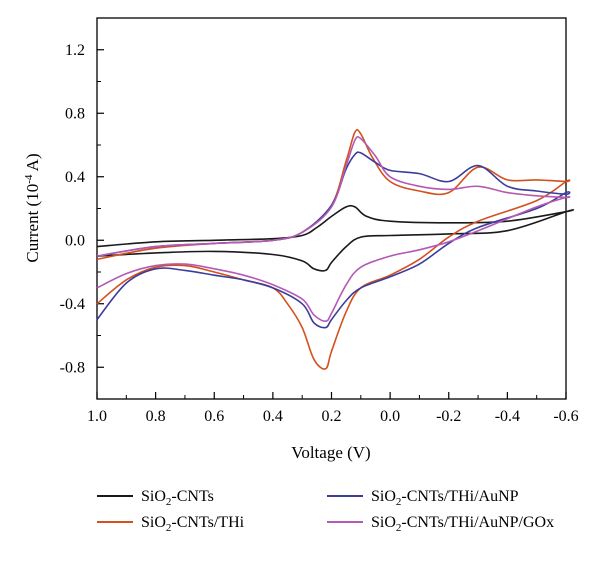 This screenshot has width=600, height=561. I want to click on y-axis-title-unit: A), so click(32, 163).